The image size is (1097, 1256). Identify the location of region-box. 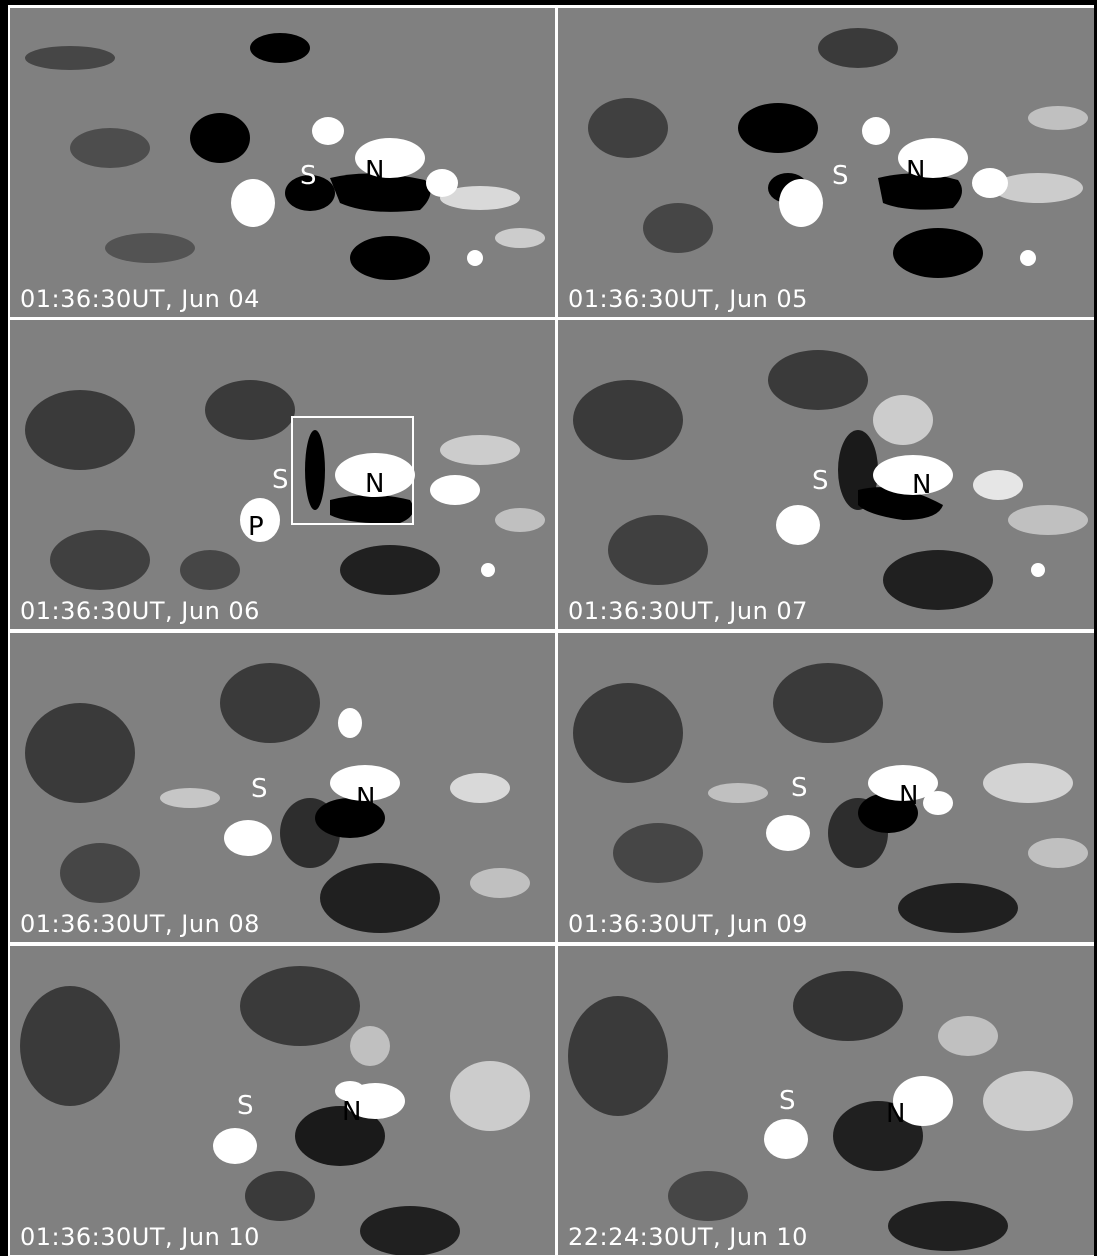
(352, 470).